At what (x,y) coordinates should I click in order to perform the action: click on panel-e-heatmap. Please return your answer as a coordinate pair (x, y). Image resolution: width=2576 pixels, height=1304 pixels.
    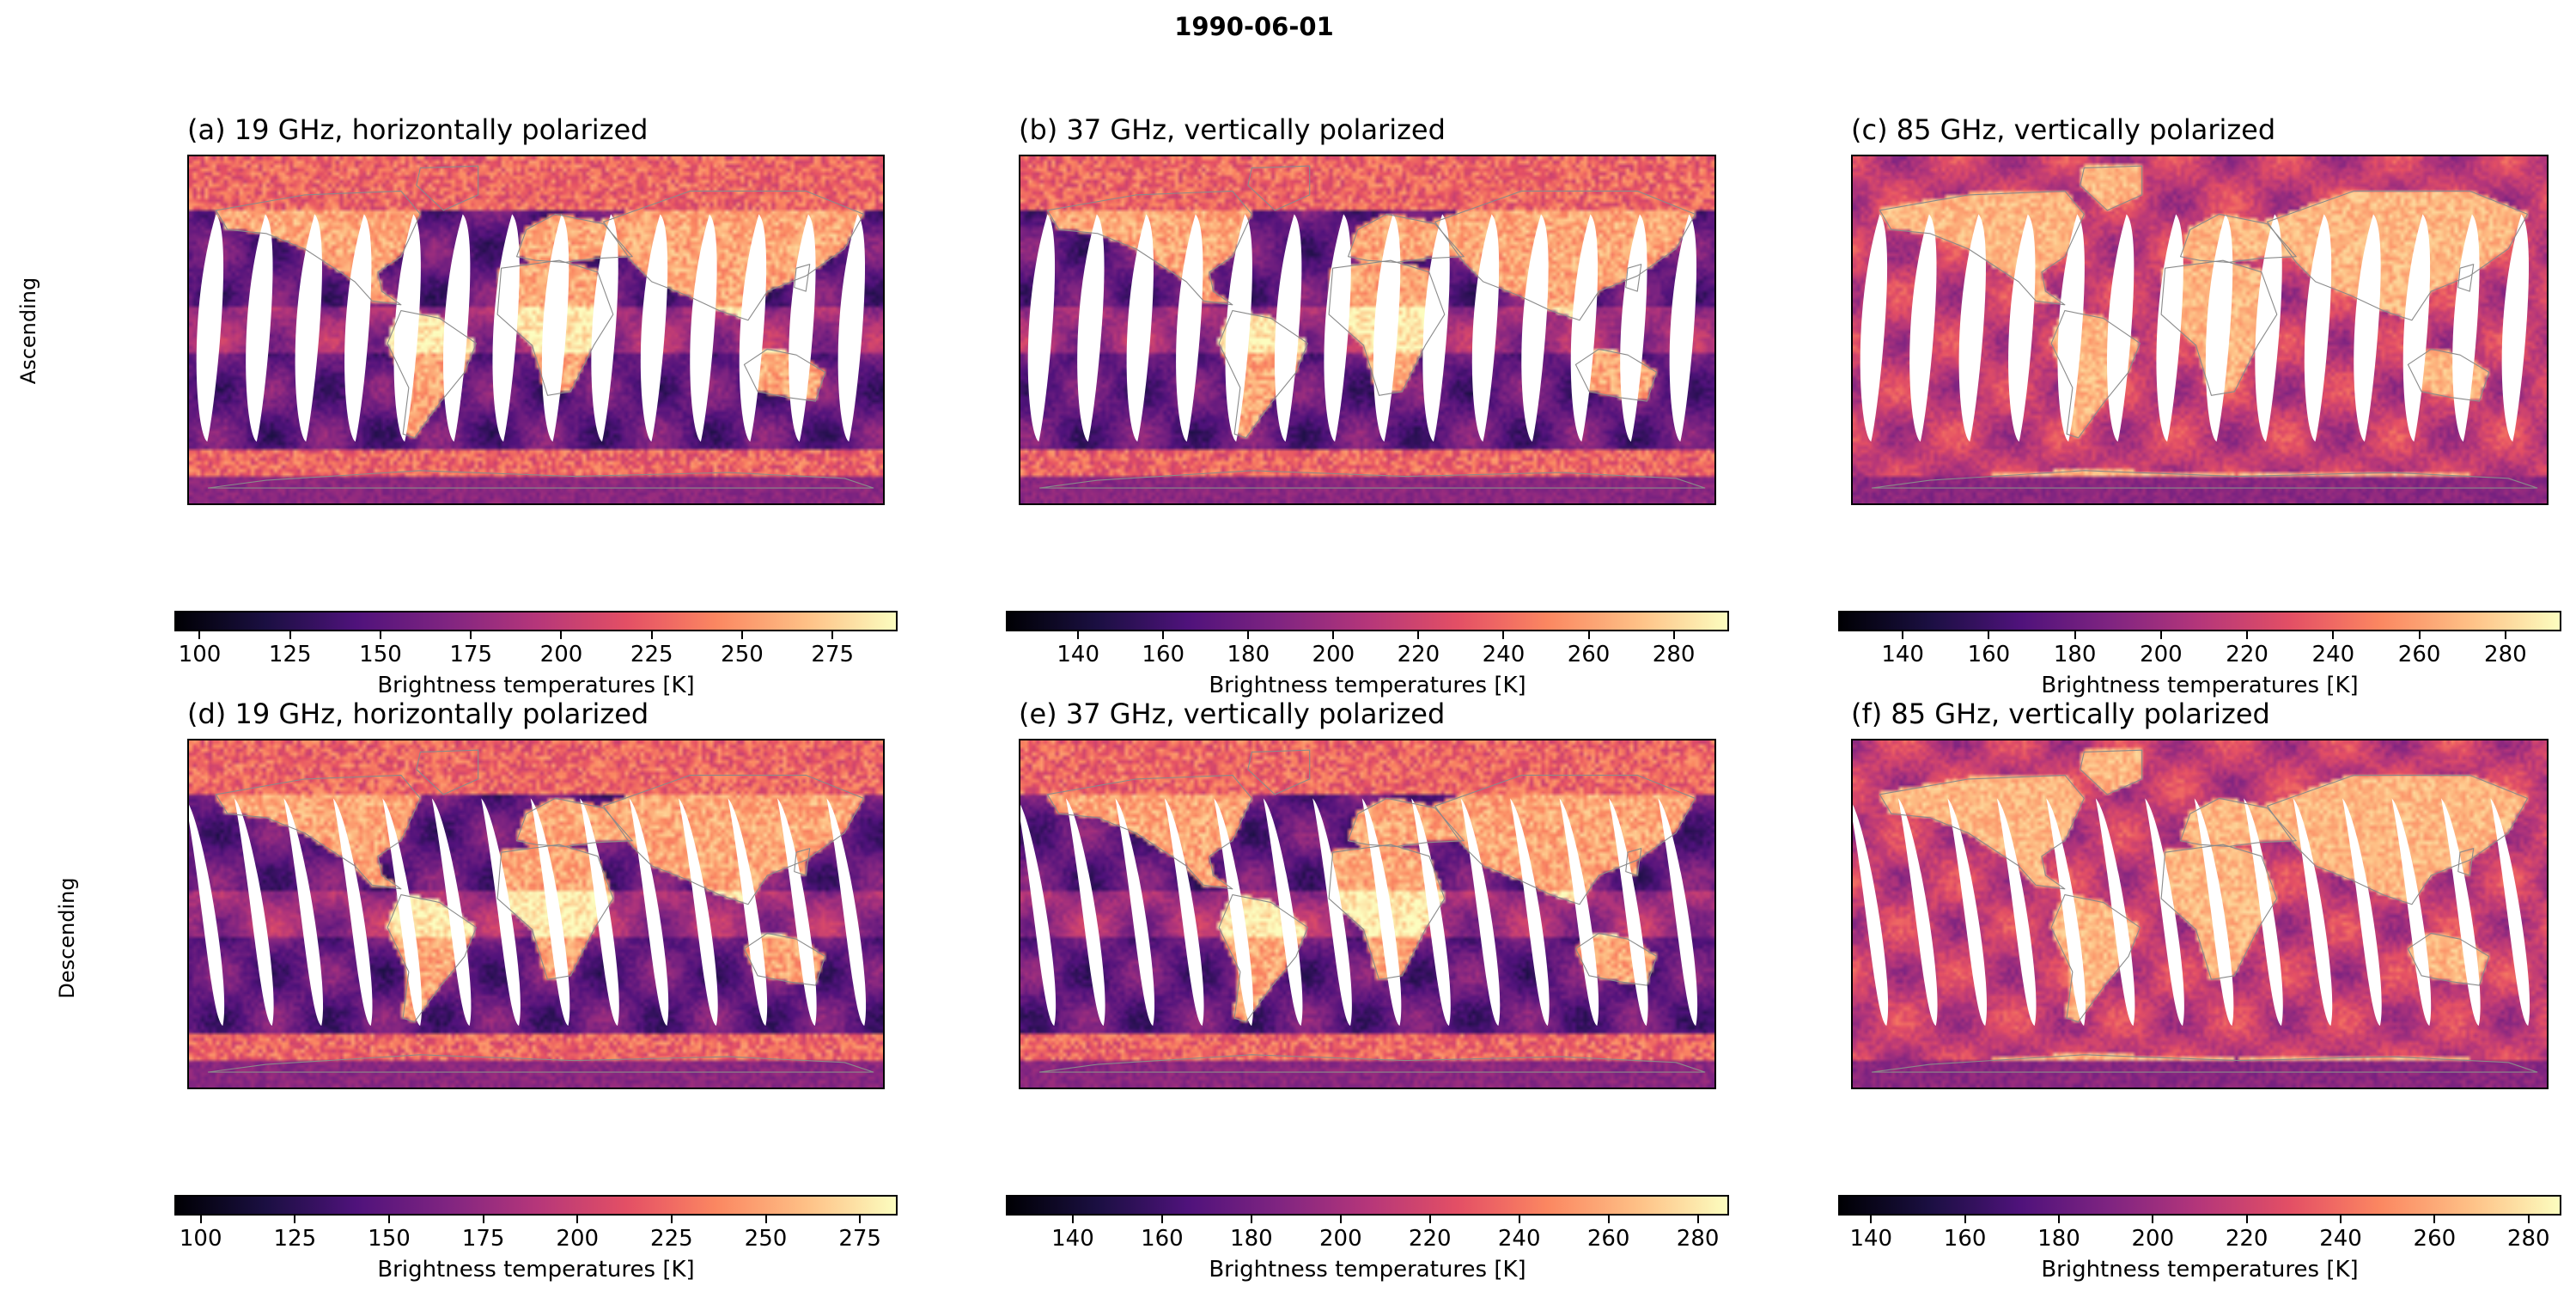
    Looking at the image, I should click on (1367, 914).